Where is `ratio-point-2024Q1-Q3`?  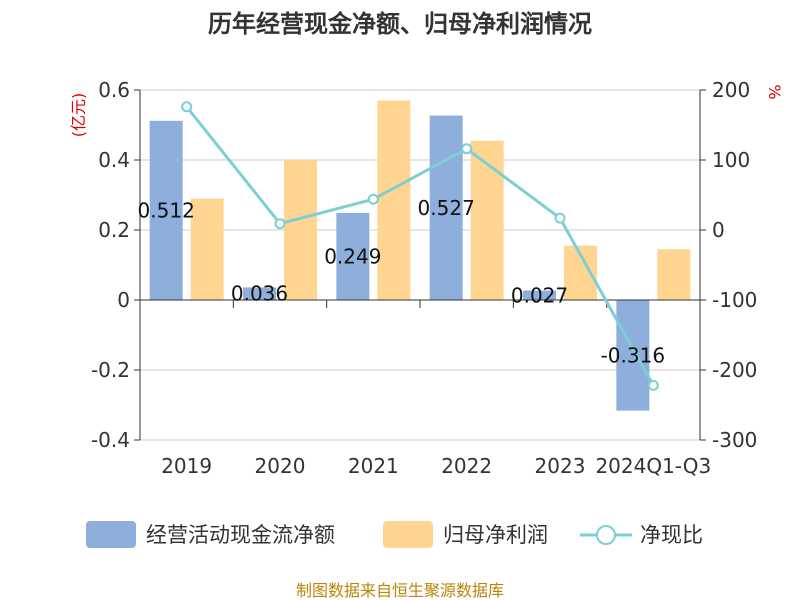
ratio-point-2024Q1-Q3 is located at coordinates (653, 385).